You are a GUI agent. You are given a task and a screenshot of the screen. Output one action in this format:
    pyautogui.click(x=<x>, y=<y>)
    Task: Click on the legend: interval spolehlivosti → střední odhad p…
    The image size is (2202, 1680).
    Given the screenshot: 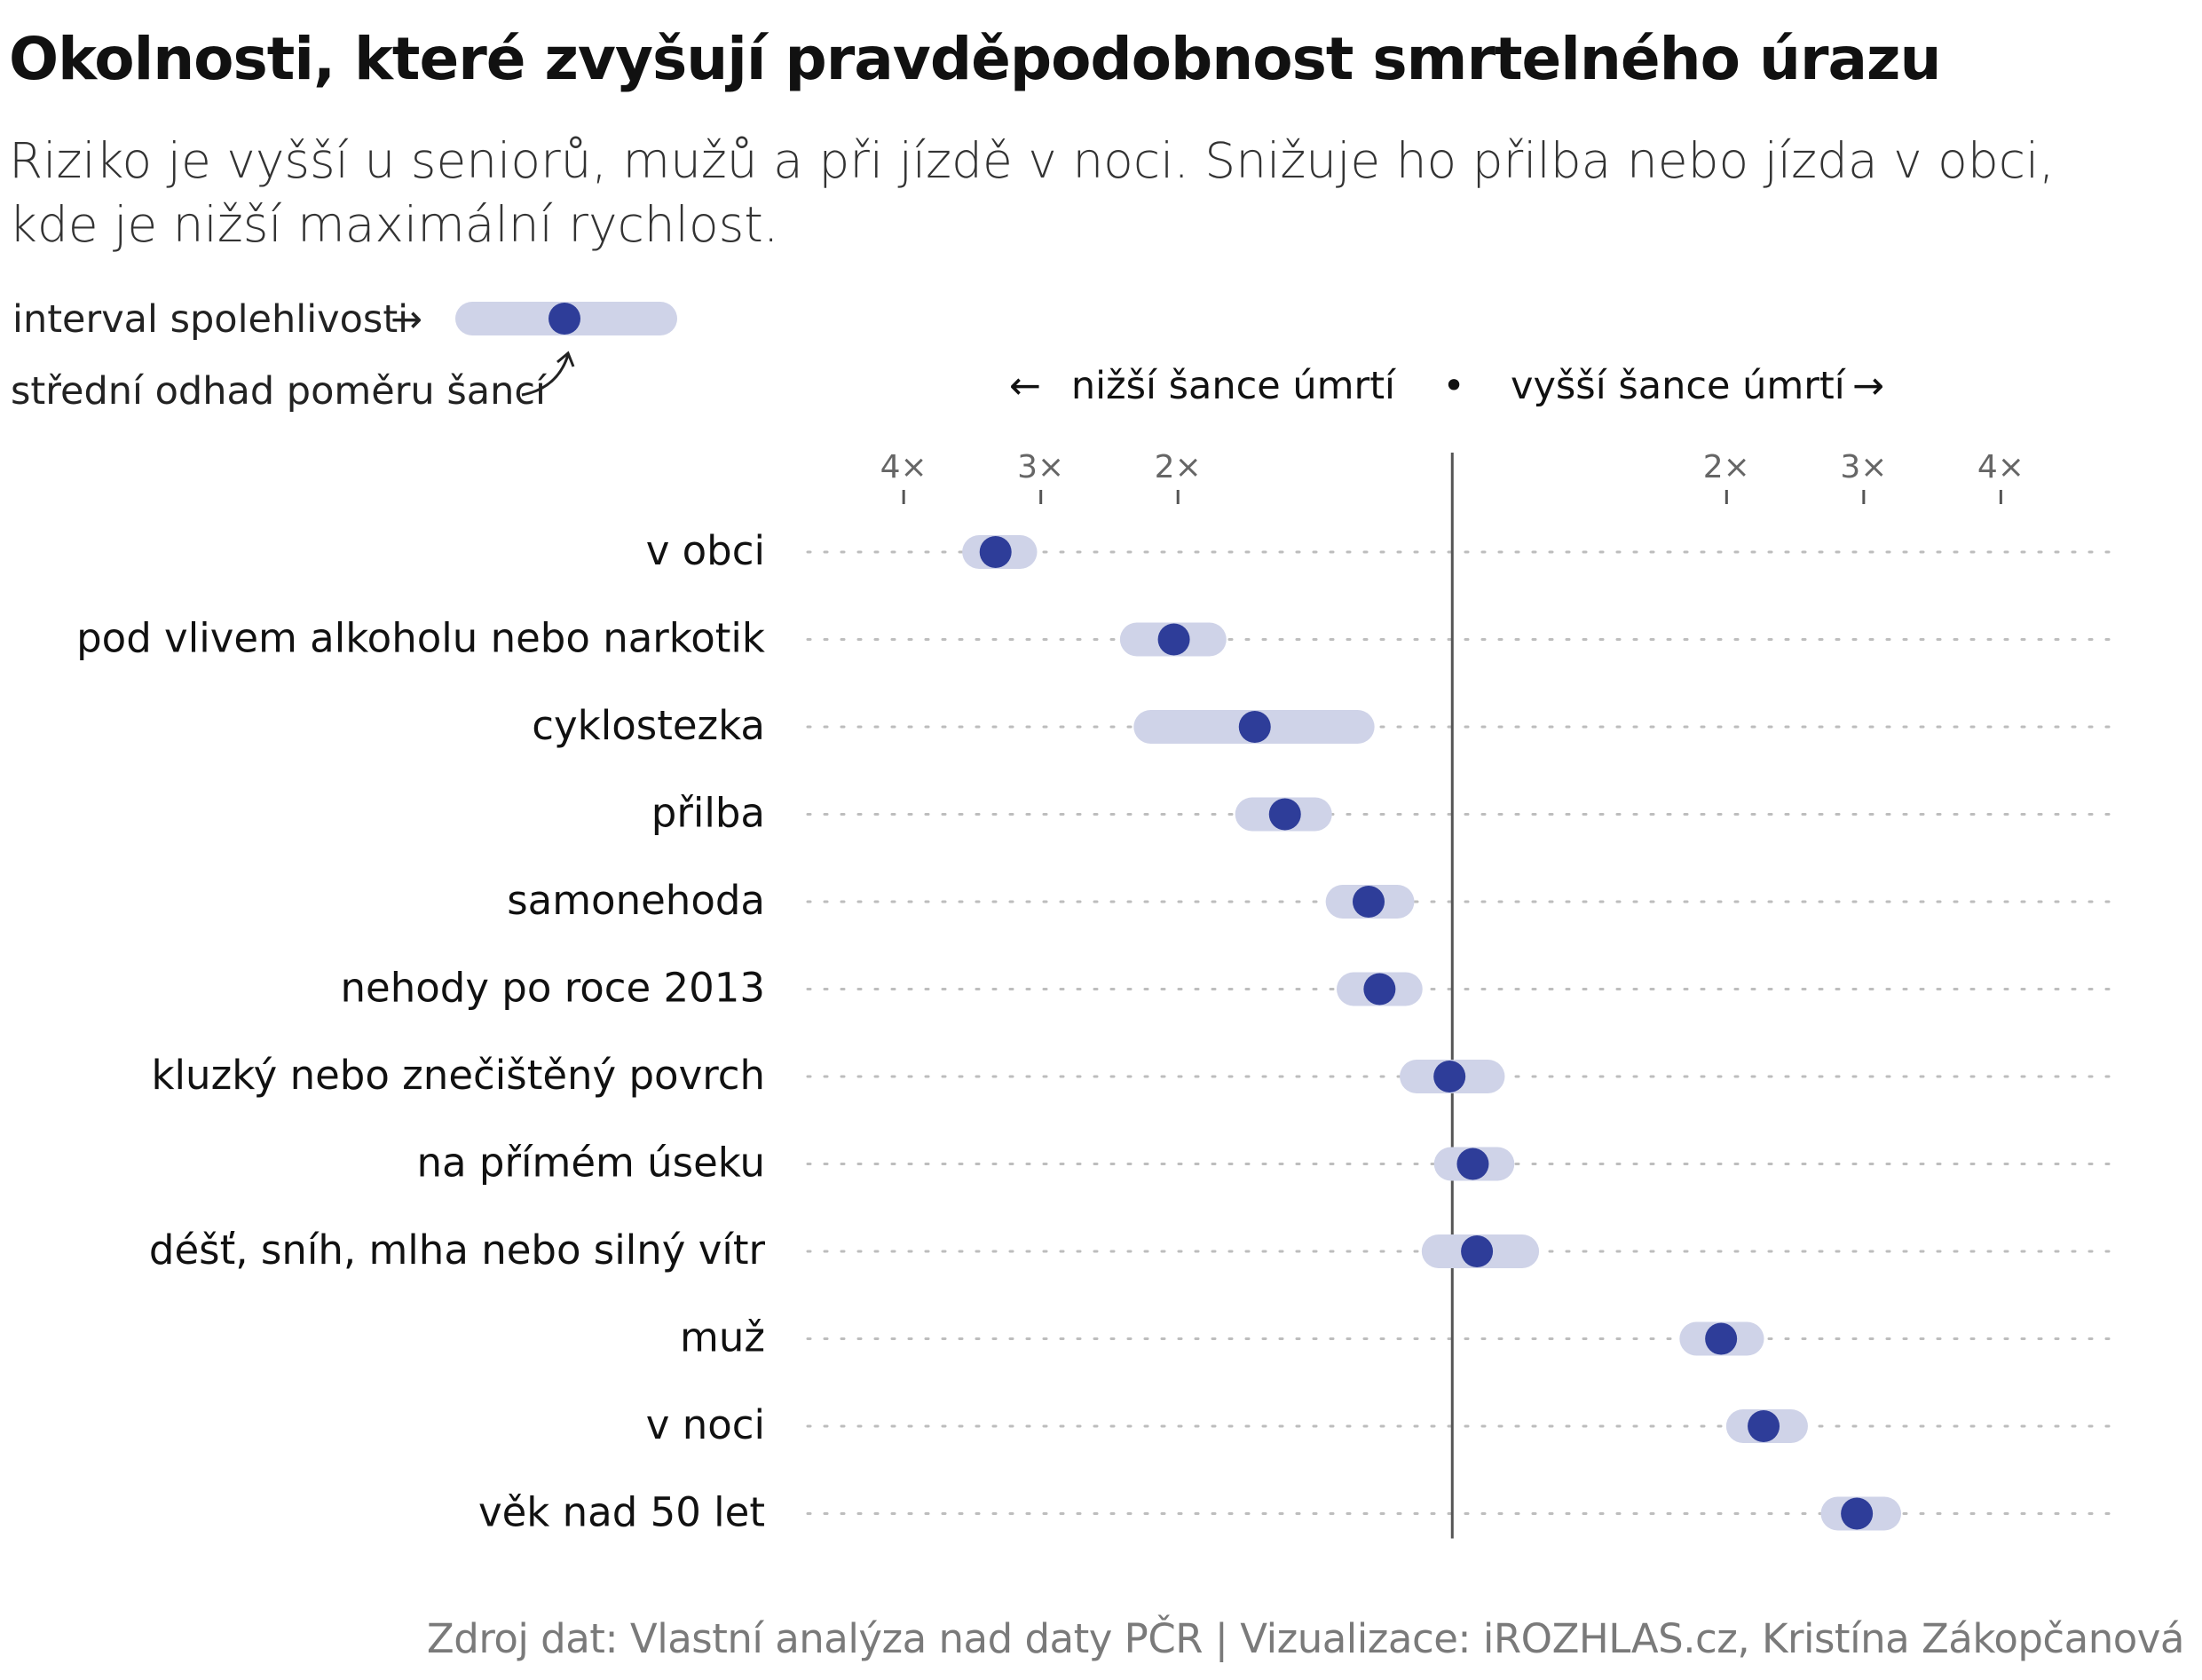 What is the action you would take?
    pyautogui.click(x=344, y=355)
    